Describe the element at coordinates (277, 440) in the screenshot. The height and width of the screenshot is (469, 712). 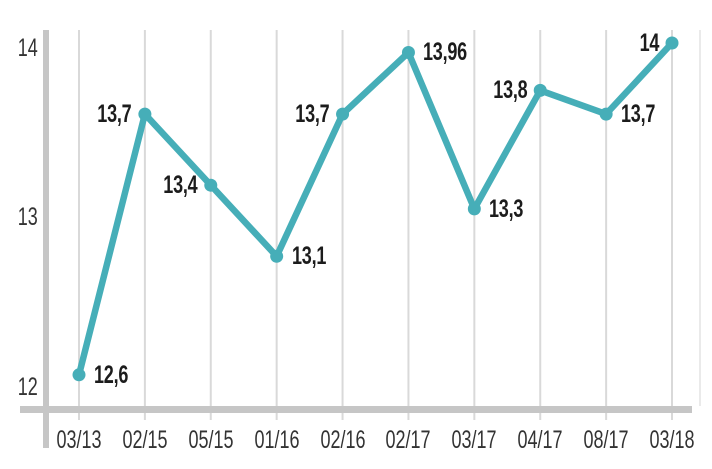
I see `x-axis-label: 01/16` at that location.